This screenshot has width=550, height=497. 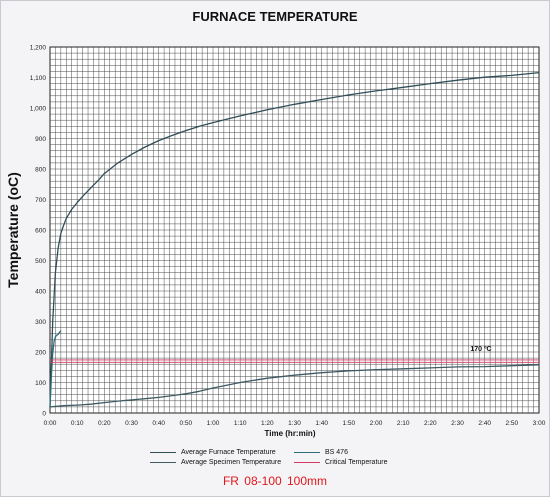 What do you see at coordinates (40, 200) in the screenshot?
I see `y-tick-label: 700` at bounding box center [40, 200].